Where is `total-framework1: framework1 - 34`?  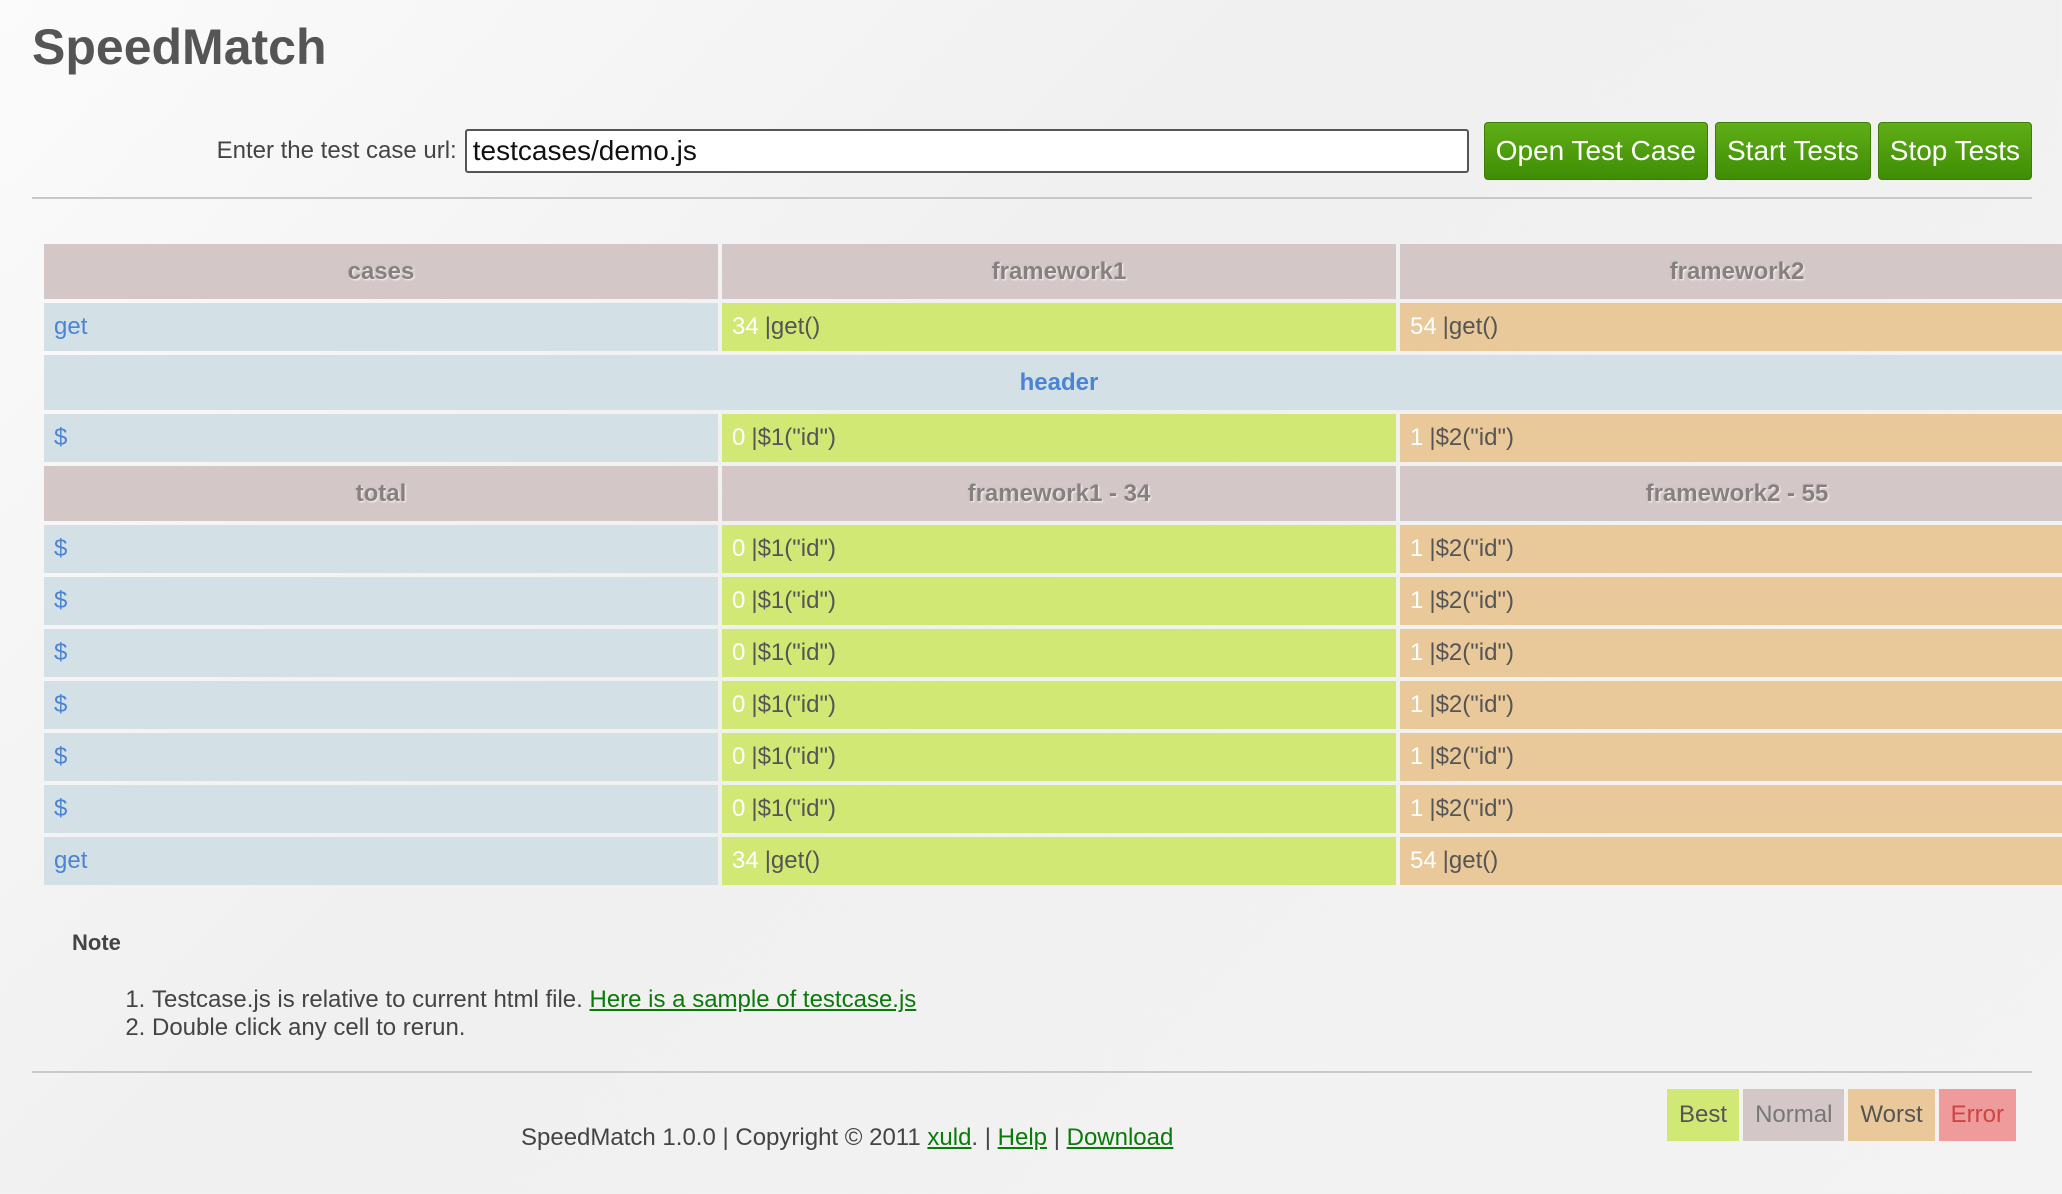
total-framework1: framework1 - 34 is located at coordinates (1058, 493).